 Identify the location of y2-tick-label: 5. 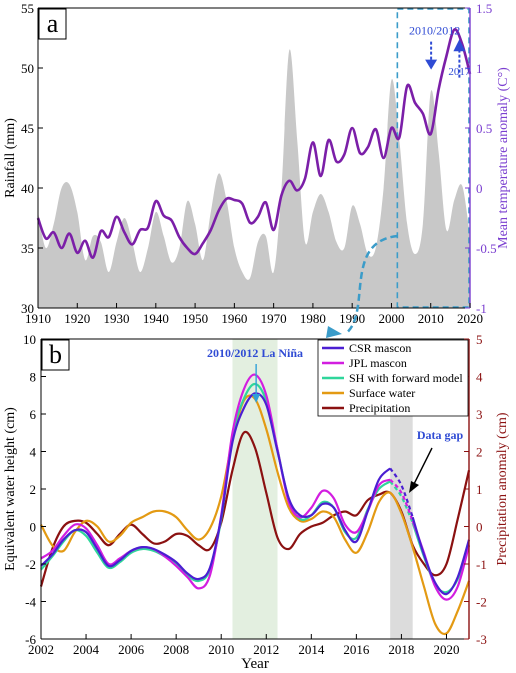
(479, 339).